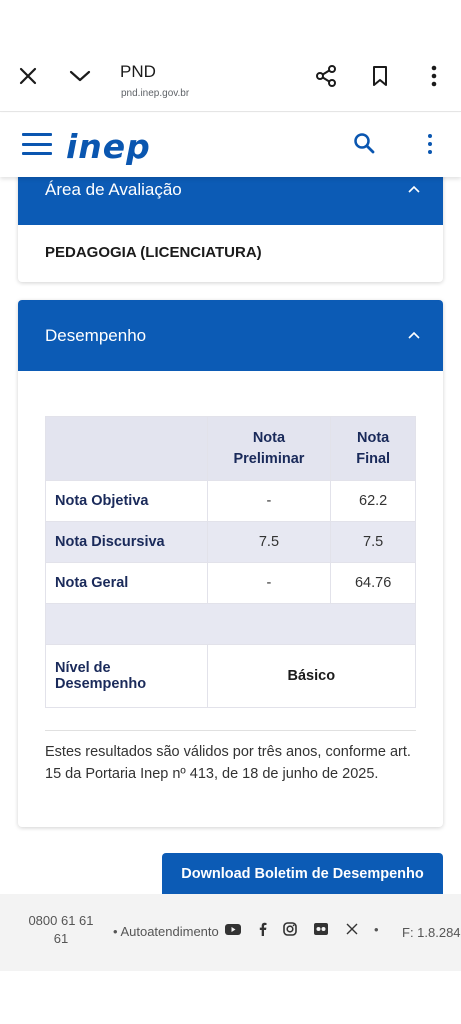  Describe the element at coordinates (380, 76) in the screenshot. I see `bookmark-icon` at that location.